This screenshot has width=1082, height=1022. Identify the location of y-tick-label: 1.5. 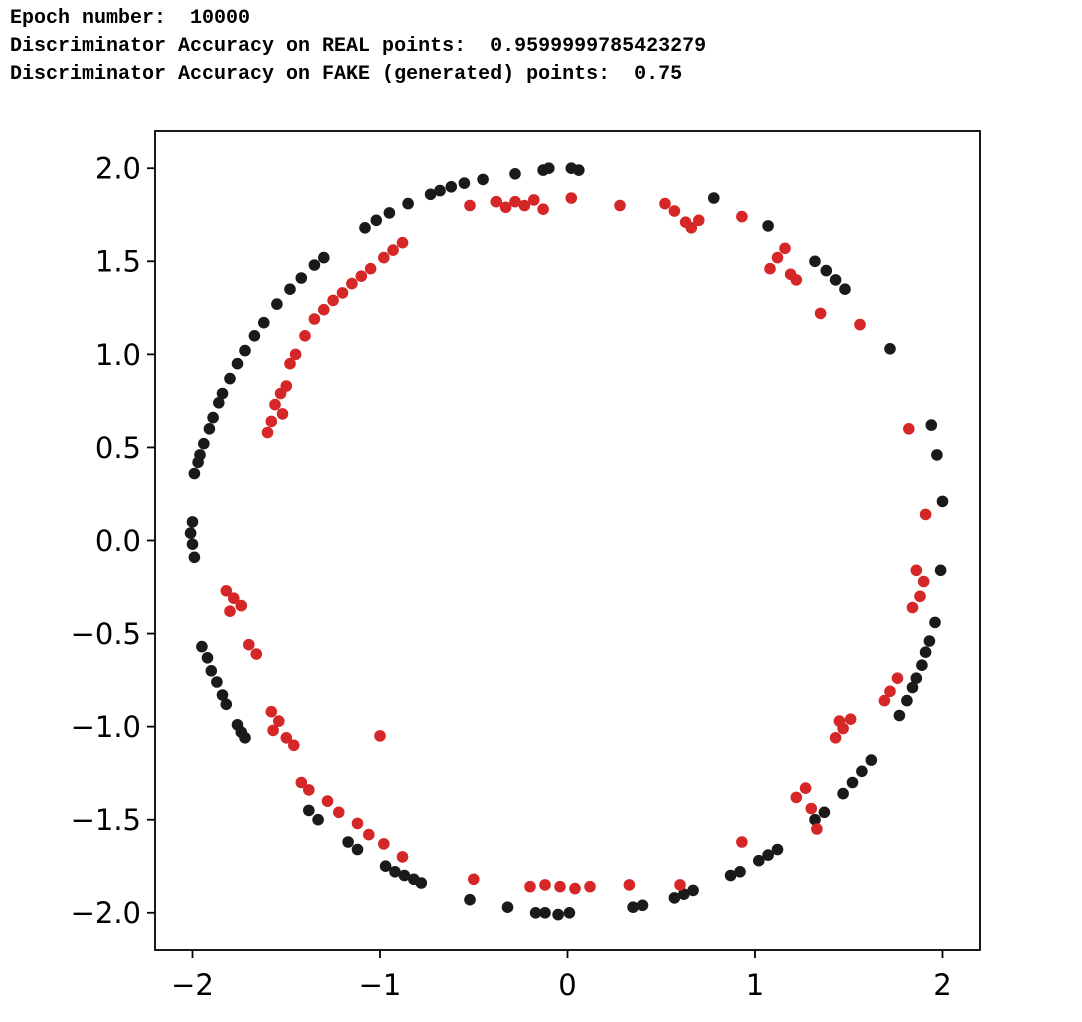
(118, 262).